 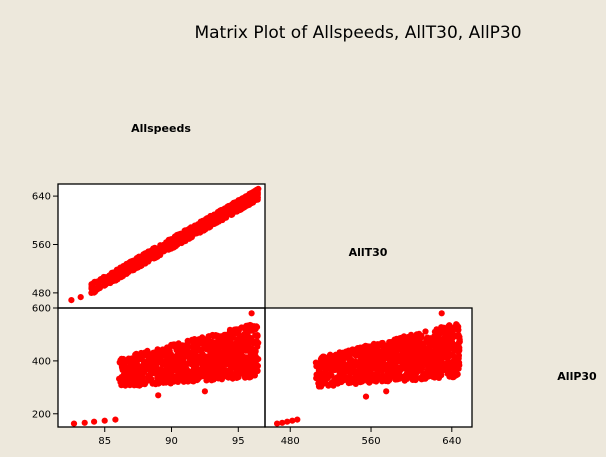 I want to click on y-tick-label: 200, so click(x=41, y=414).